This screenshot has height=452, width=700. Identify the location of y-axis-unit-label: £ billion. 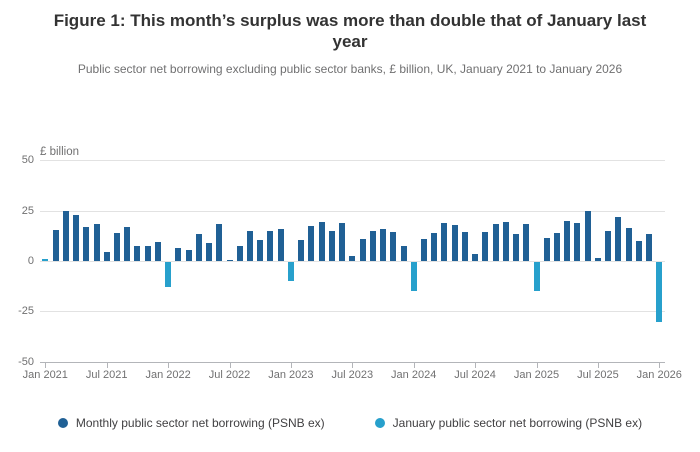
(59, 152).